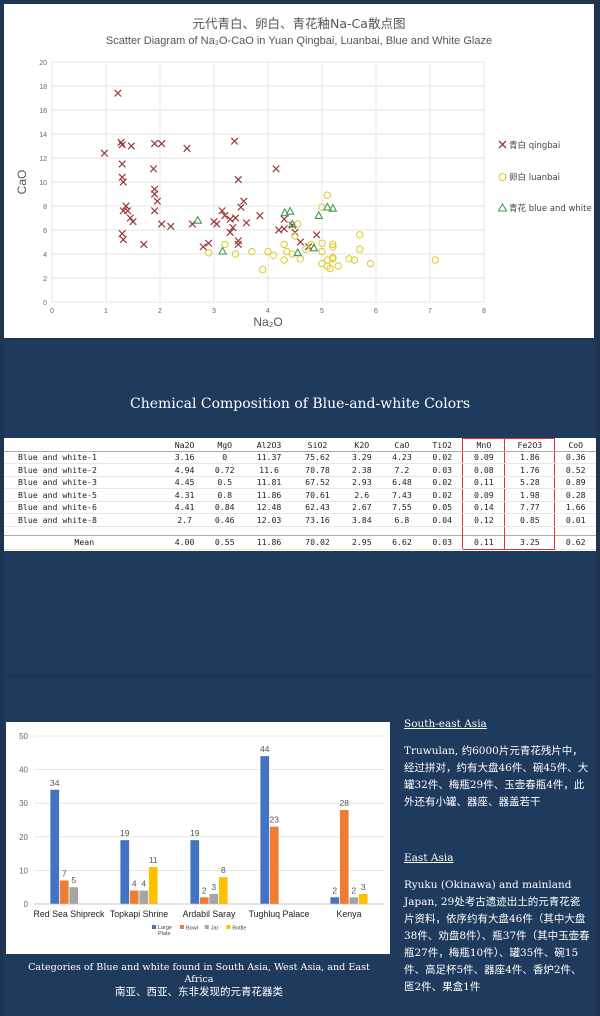  Describe the element at coordinates (55, 783) in the screenshot. I see `bar-value-label: 34` at that location.